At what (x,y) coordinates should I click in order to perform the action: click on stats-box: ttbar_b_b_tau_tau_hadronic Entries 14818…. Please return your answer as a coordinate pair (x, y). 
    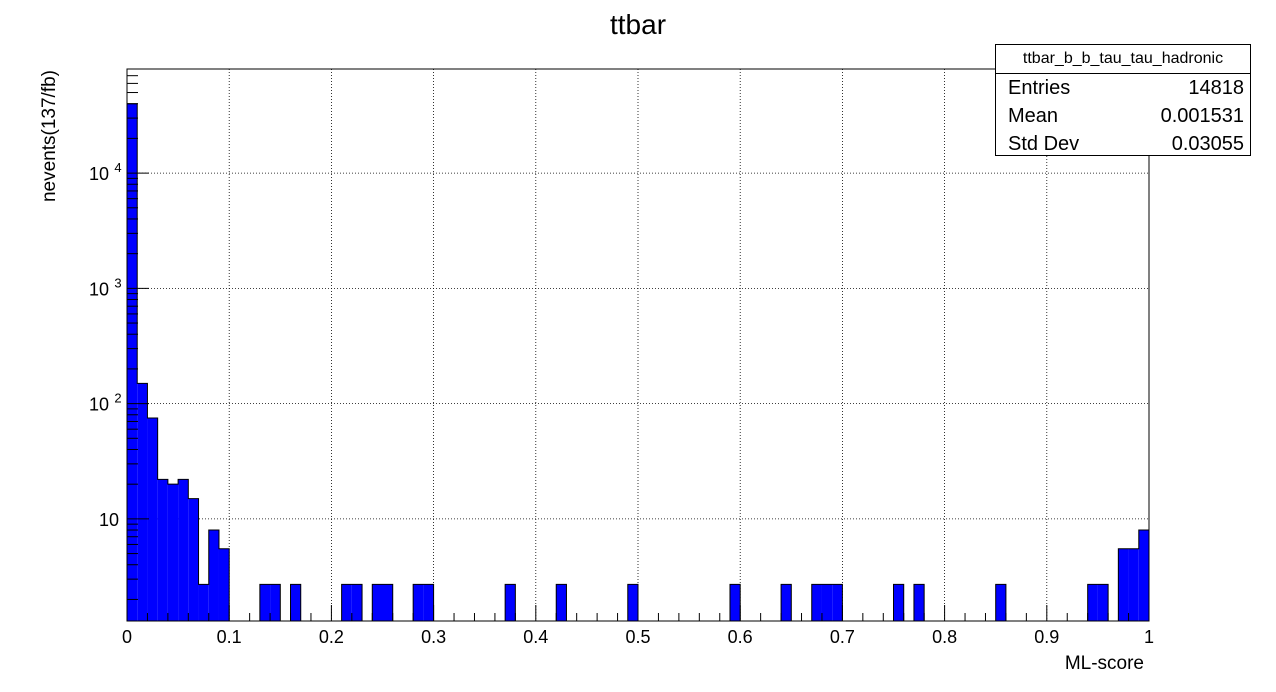
    Looking at the image, I should click on (1123, 100).